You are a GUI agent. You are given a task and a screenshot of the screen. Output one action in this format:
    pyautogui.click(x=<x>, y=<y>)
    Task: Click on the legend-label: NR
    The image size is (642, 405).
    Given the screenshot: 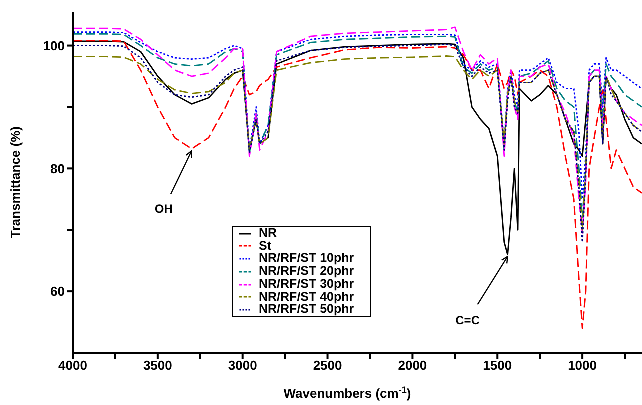 What is the action you would take?
    pyautogui.click(x=268, y=233)
    